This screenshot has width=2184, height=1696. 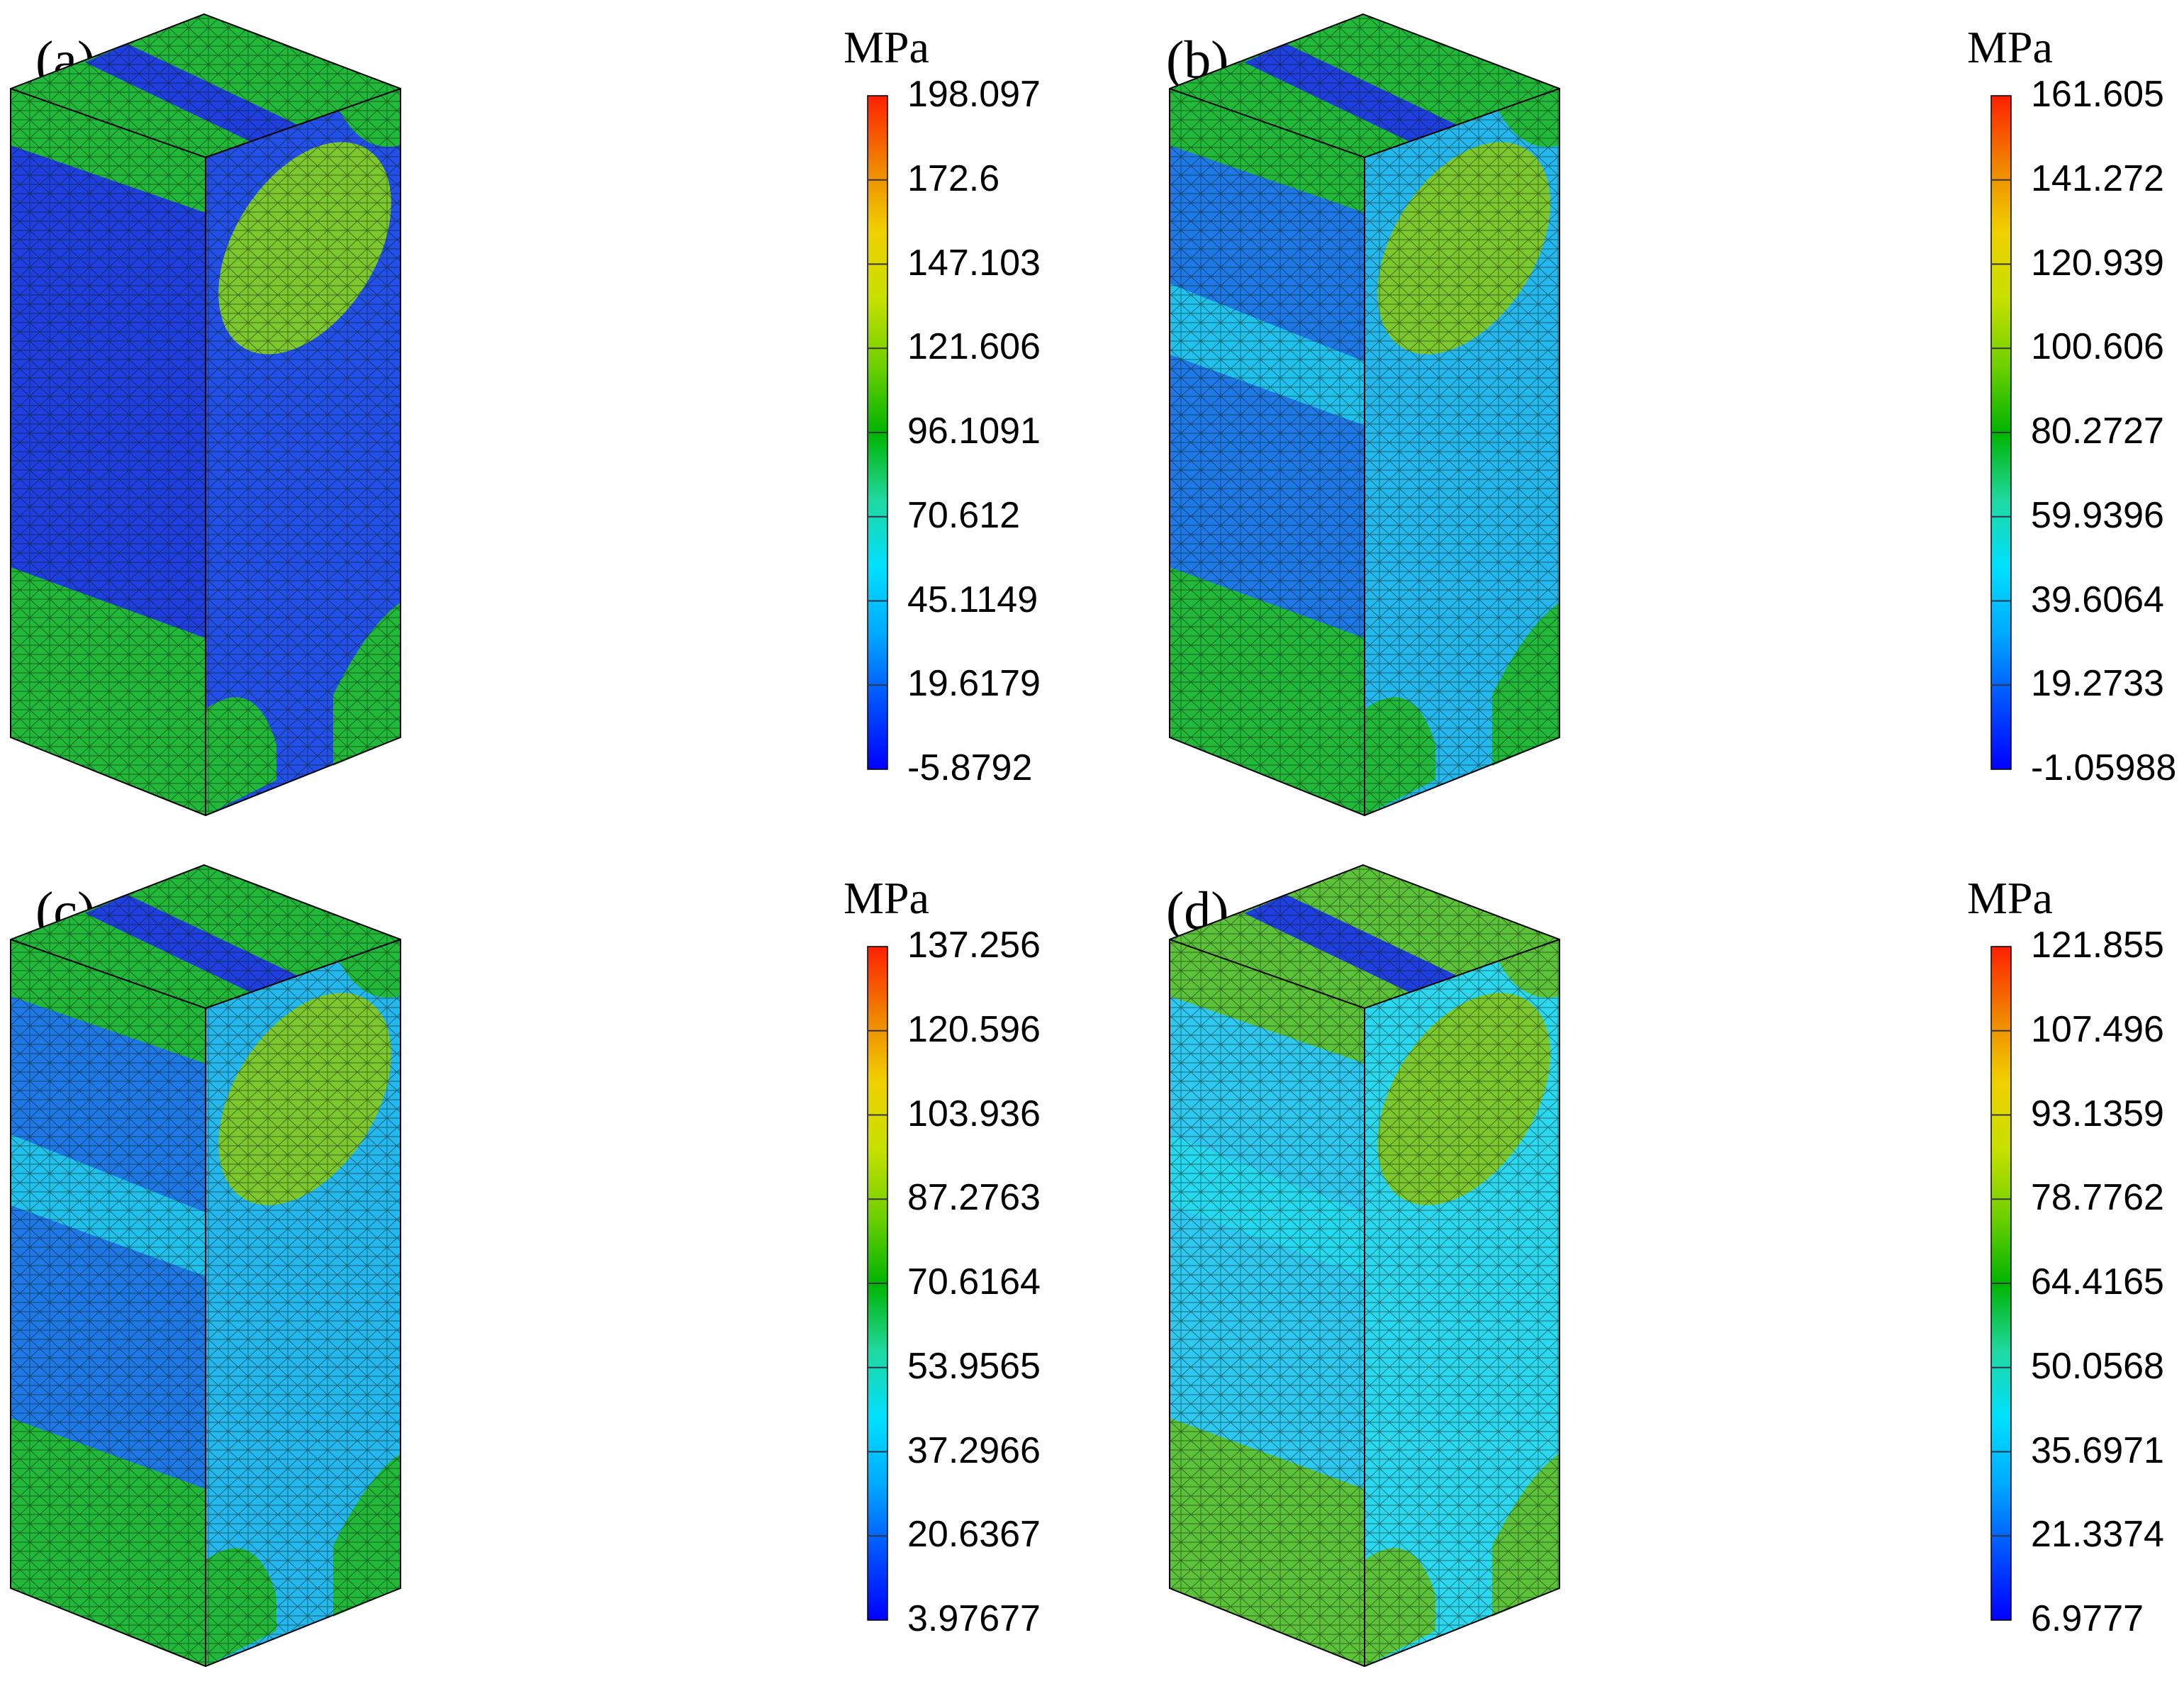 I want to click on colorbar-tick-label: 19.6179, so click(x=974, y=684).